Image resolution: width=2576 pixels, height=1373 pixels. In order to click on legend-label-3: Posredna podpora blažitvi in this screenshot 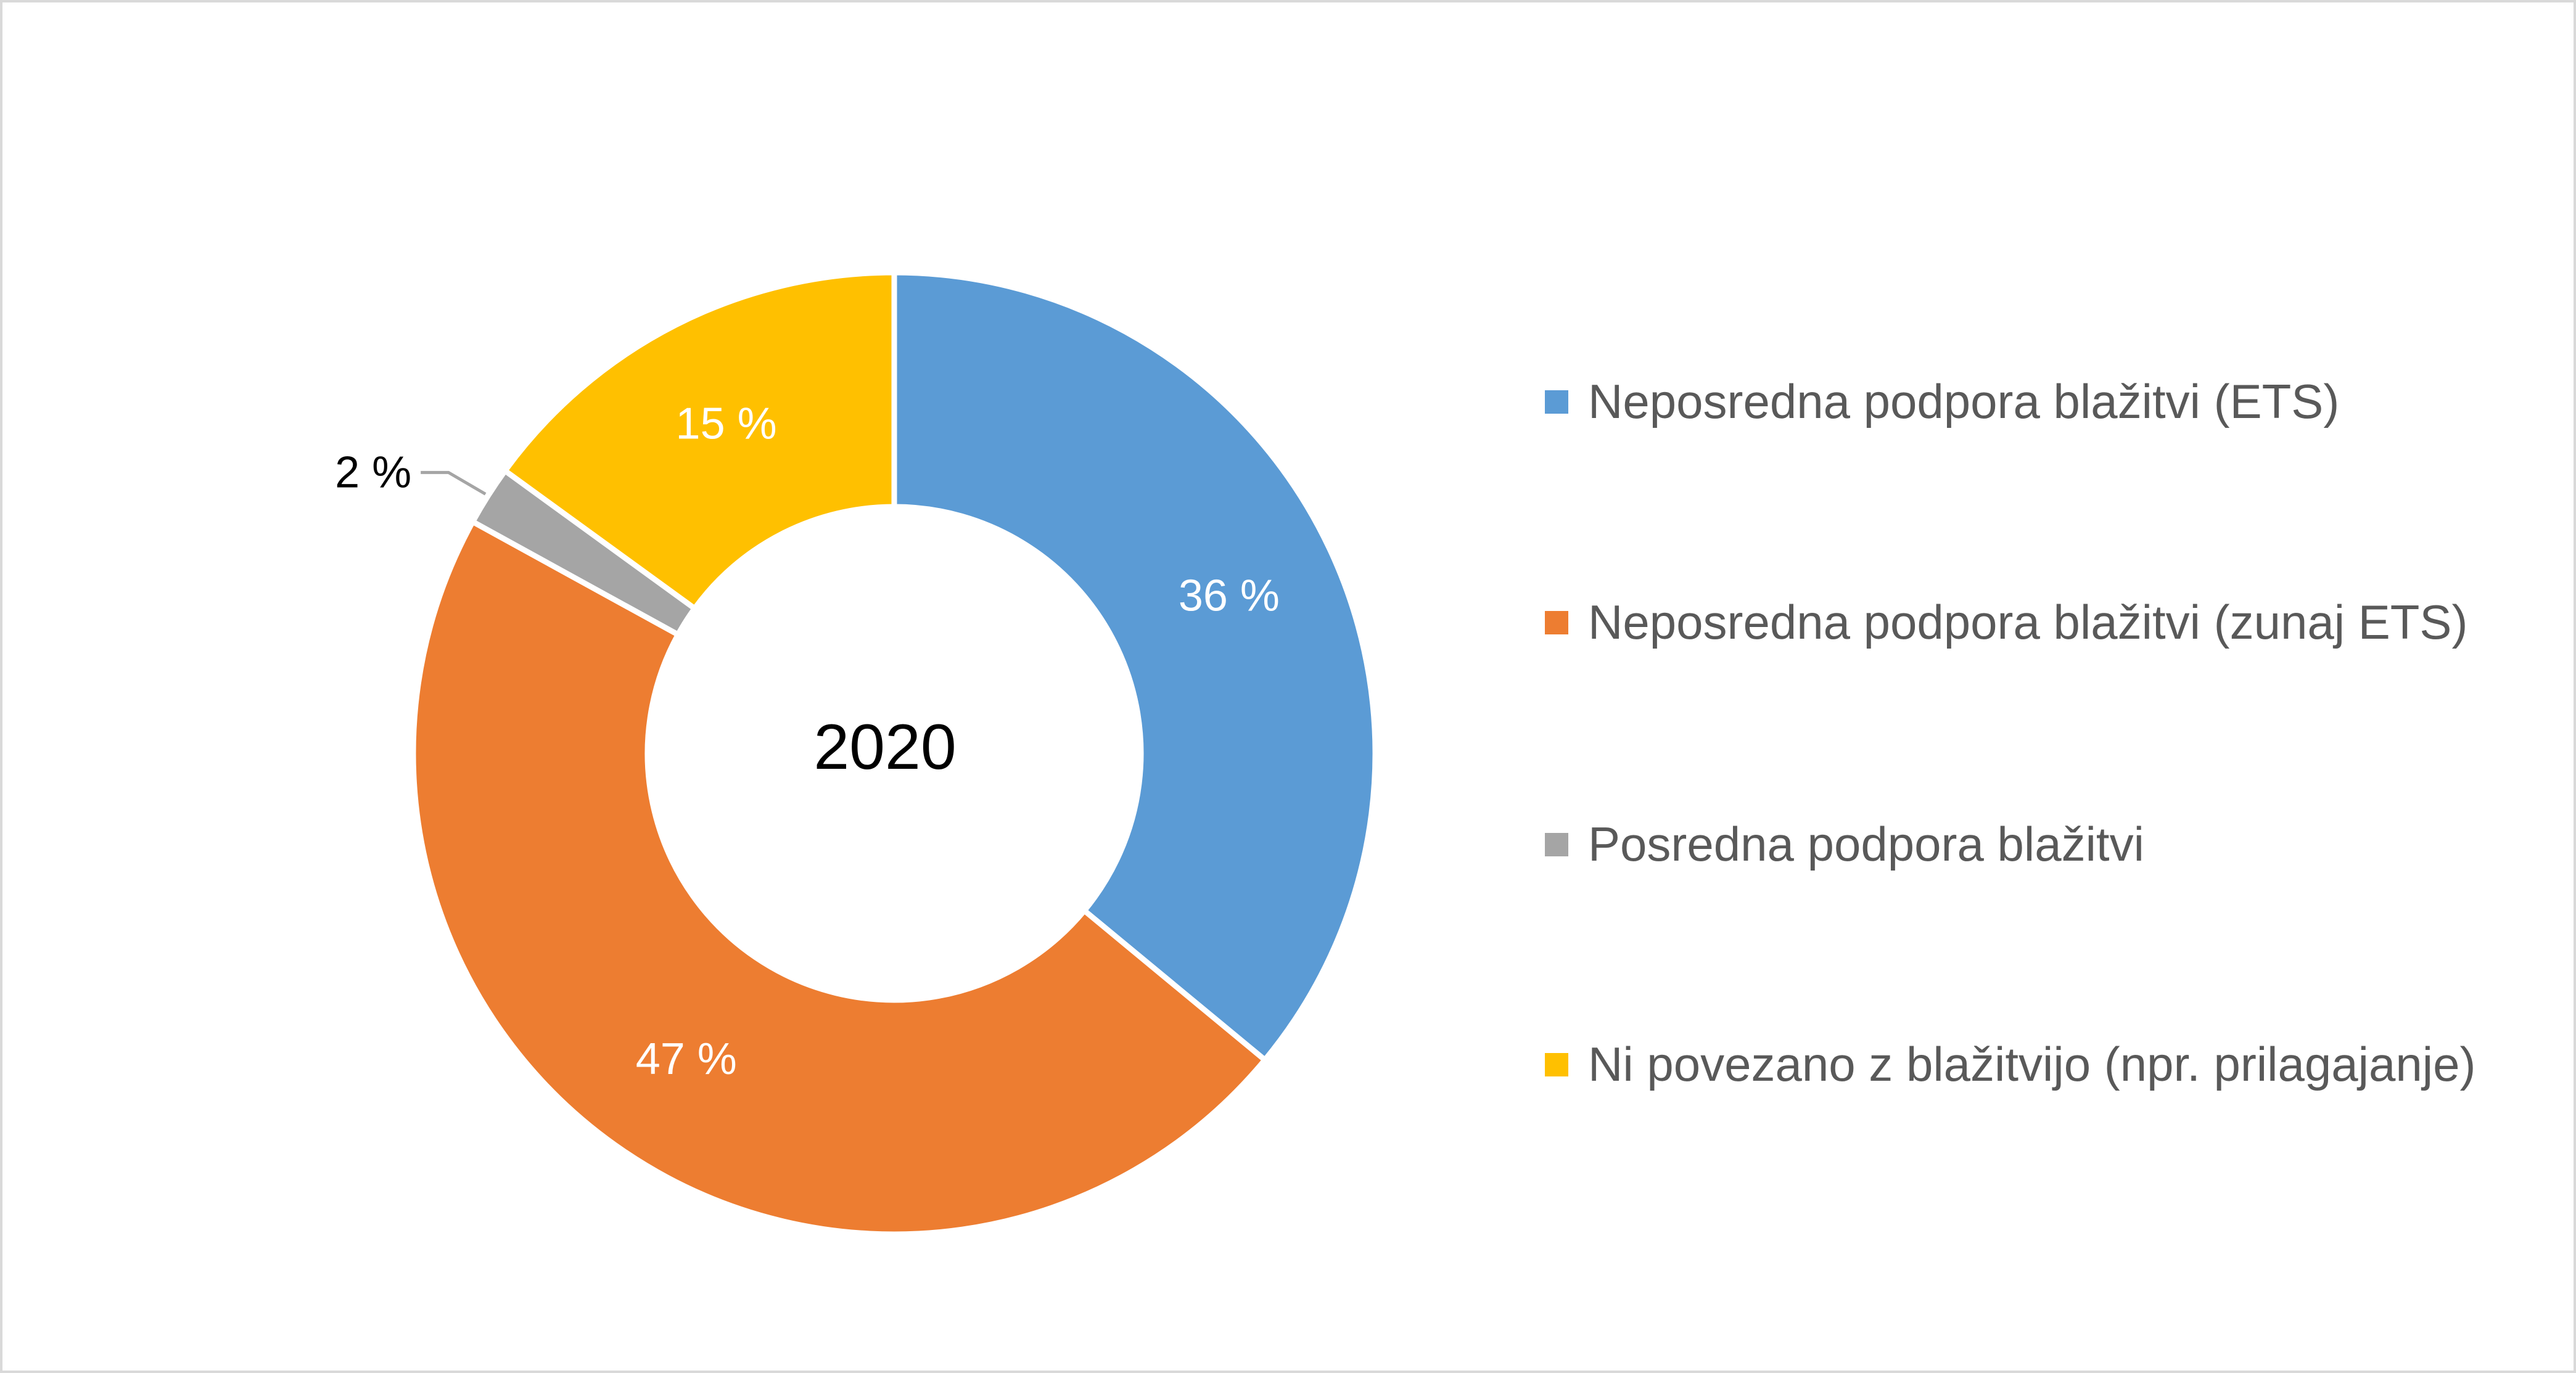, I will do `click(1866, 844)`.